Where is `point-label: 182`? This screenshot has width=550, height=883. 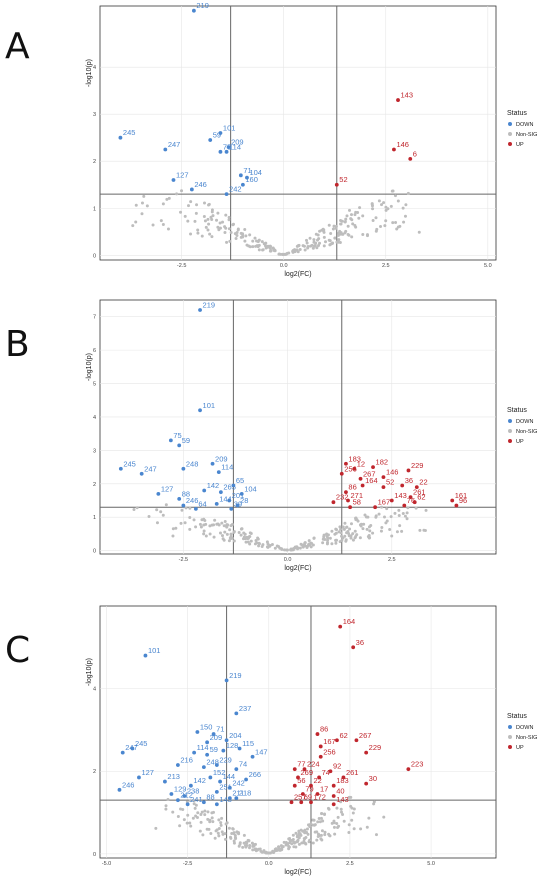 point-label: 182 is located at coordinates (382, 462).